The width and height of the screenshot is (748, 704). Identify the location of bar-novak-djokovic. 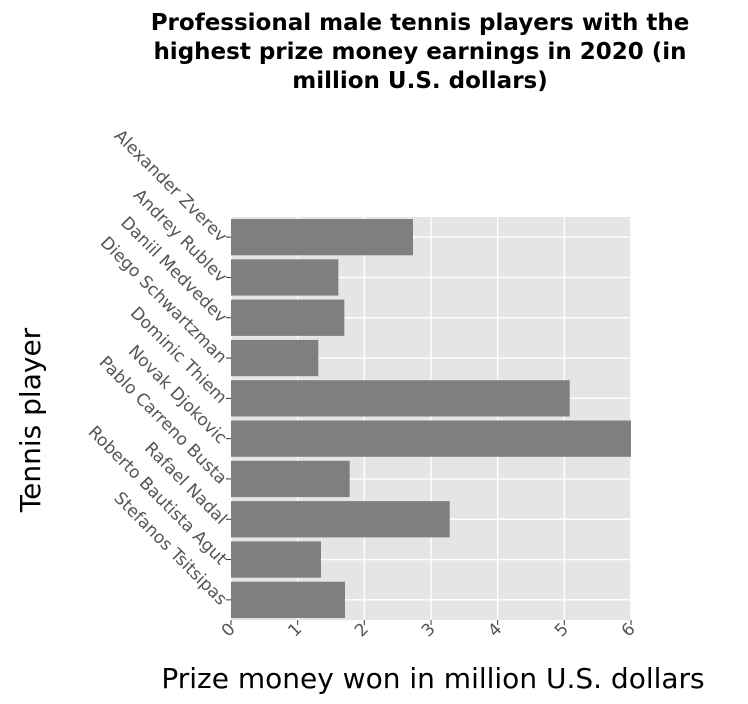
(431, 438).